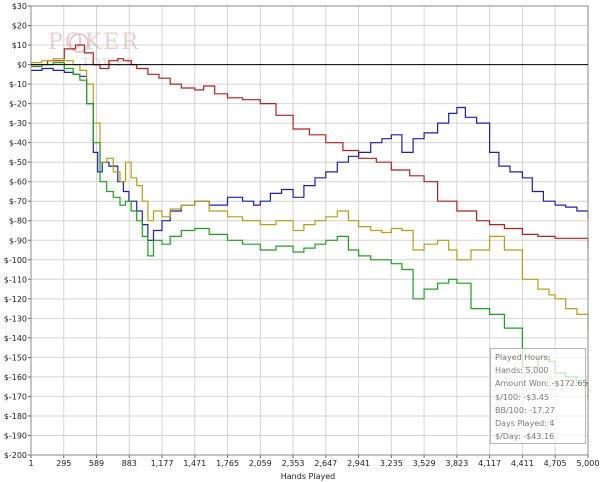 The height and width of the screenshot is (482, 600). I want to click on stats-days-played: Days Played: 4, so click(525, 423).